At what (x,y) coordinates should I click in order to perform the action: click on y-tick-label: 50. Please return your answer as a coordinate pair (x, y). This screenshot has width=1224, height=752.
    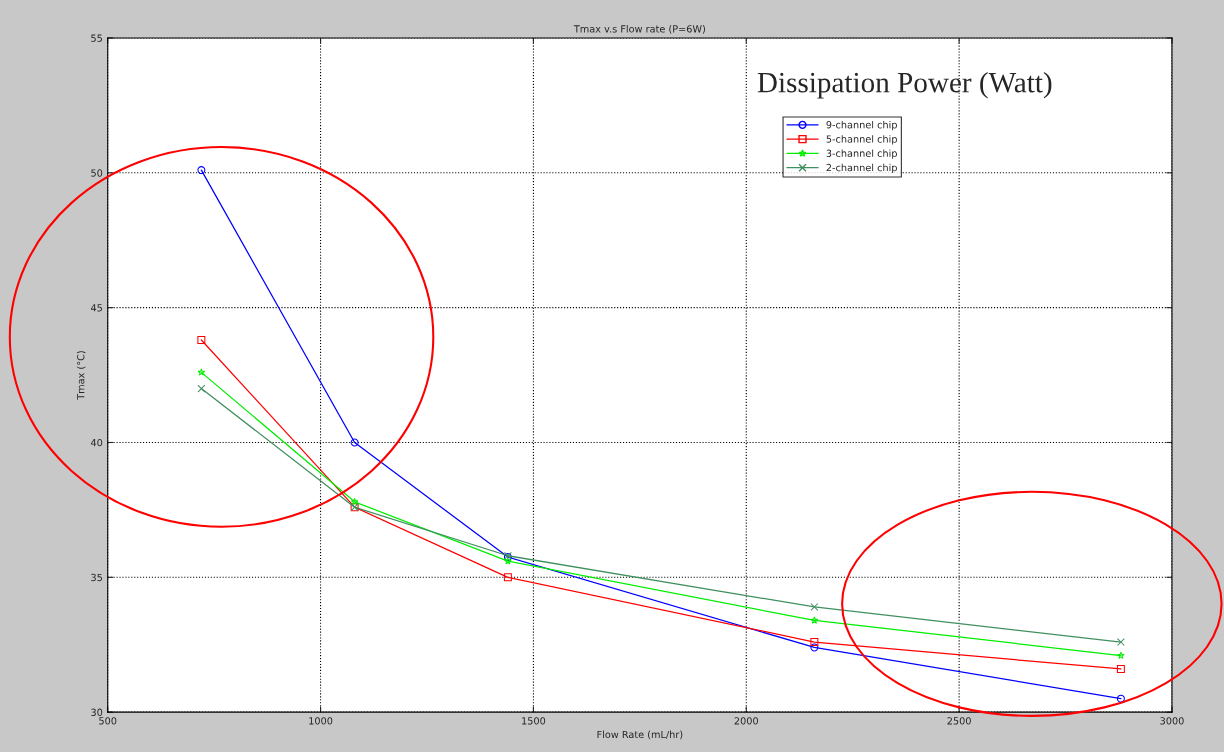
    Looking at the image, I should click on (97, 173).